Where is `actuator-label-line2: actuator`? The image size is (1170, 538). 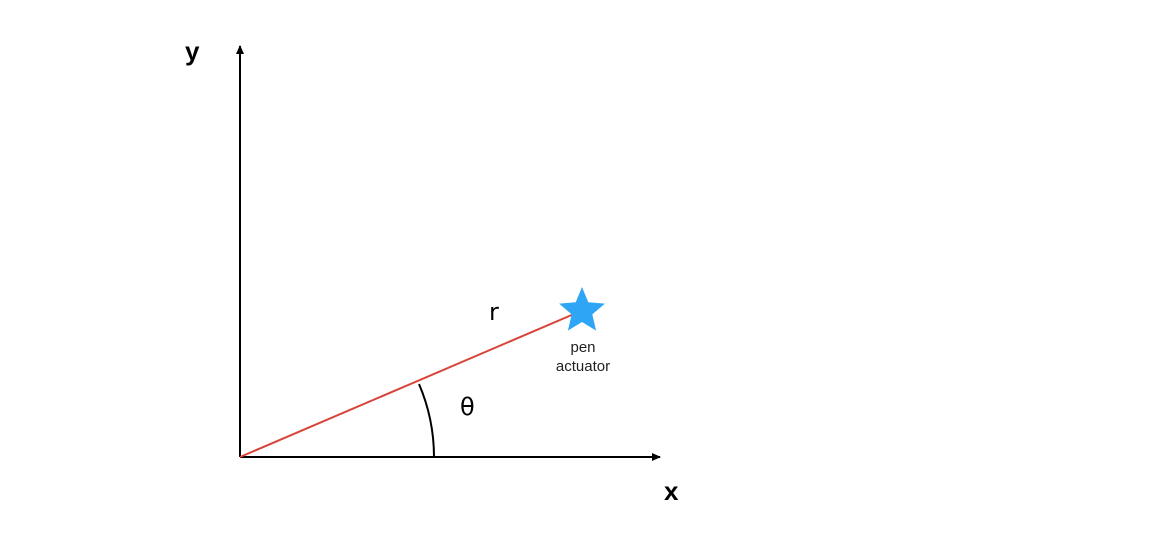 actuator-label-line2: actuator is located at coordinates (583, 366).